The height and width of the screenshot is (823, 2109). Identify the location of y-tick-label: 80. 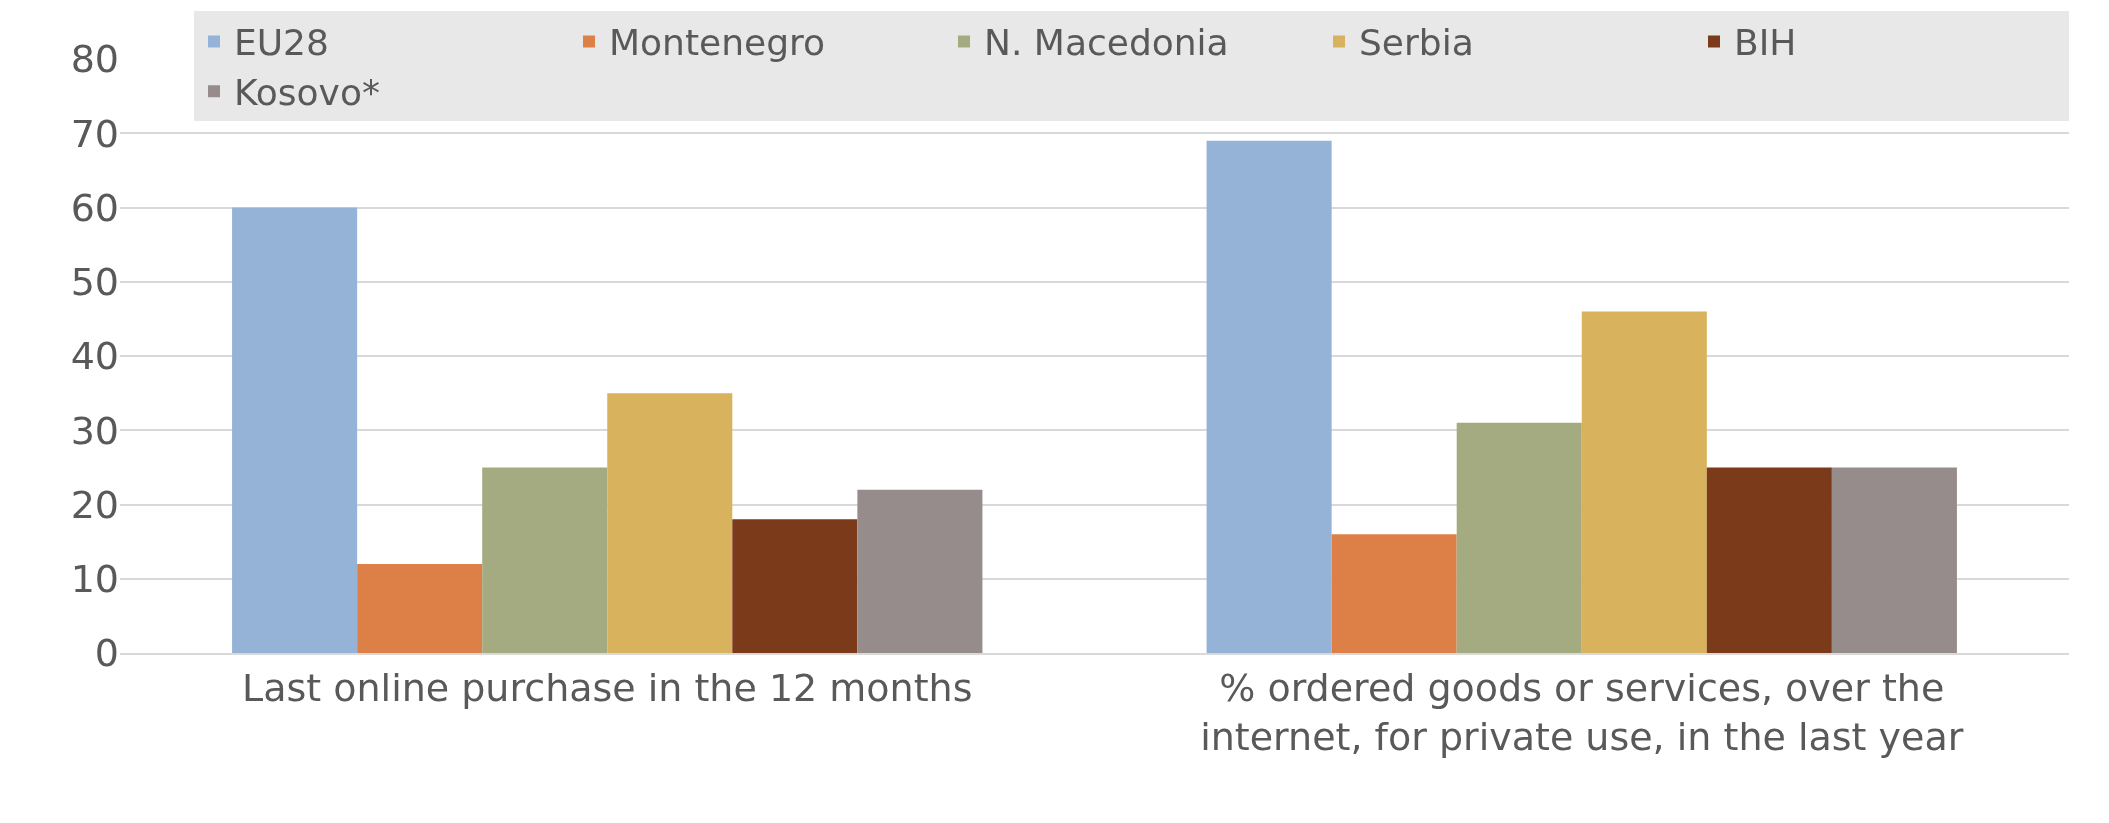
(94, 59).